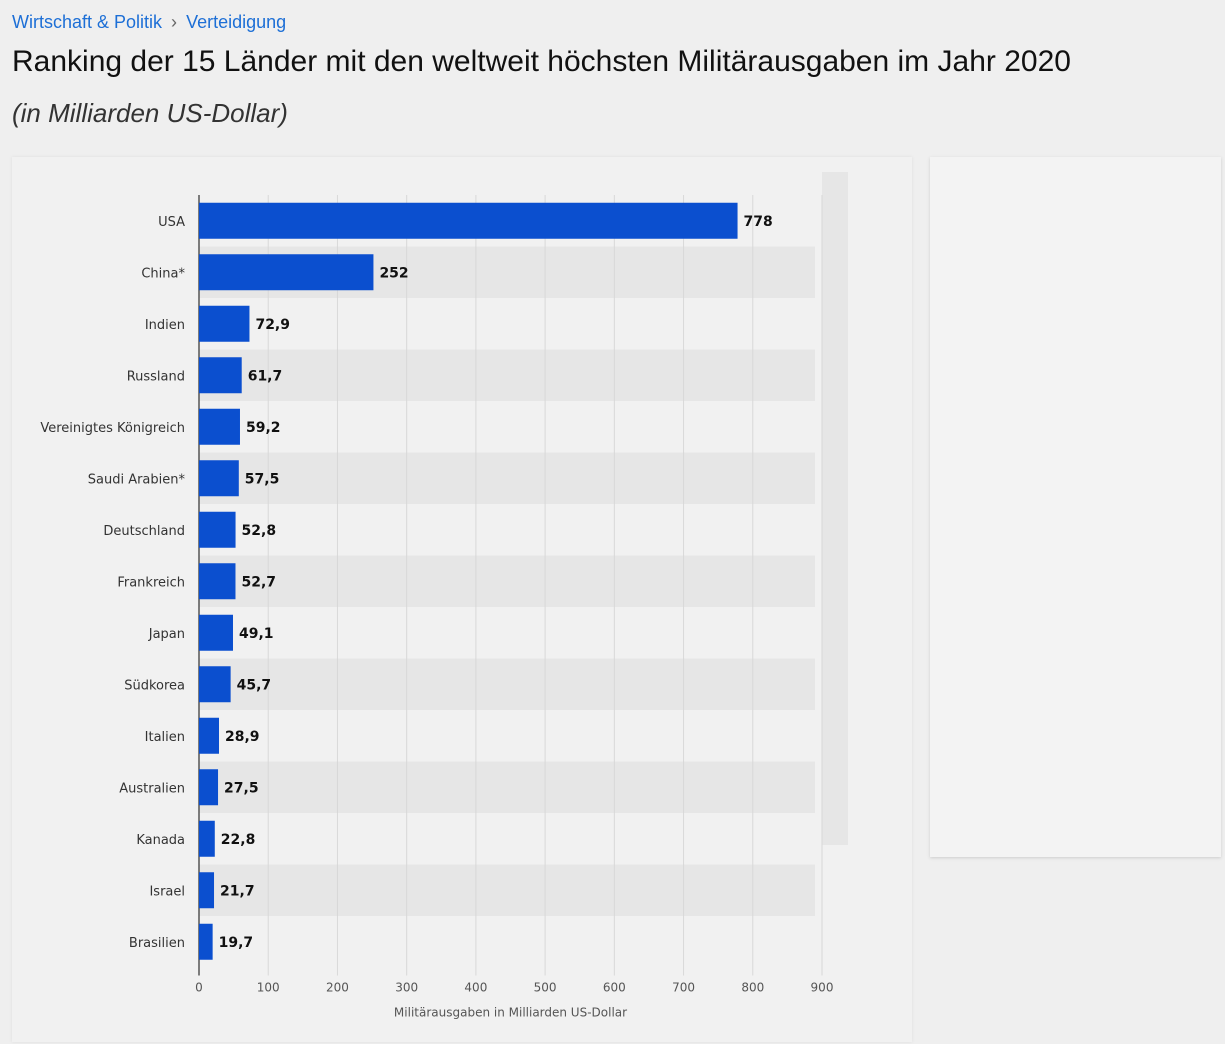 Image resolution: width=1225 pixels, height=1044 pixels. What do you see at coordinates (156, 376) in the screenshot?
I see `category-label: Russland` at bounding box center [156, 376].